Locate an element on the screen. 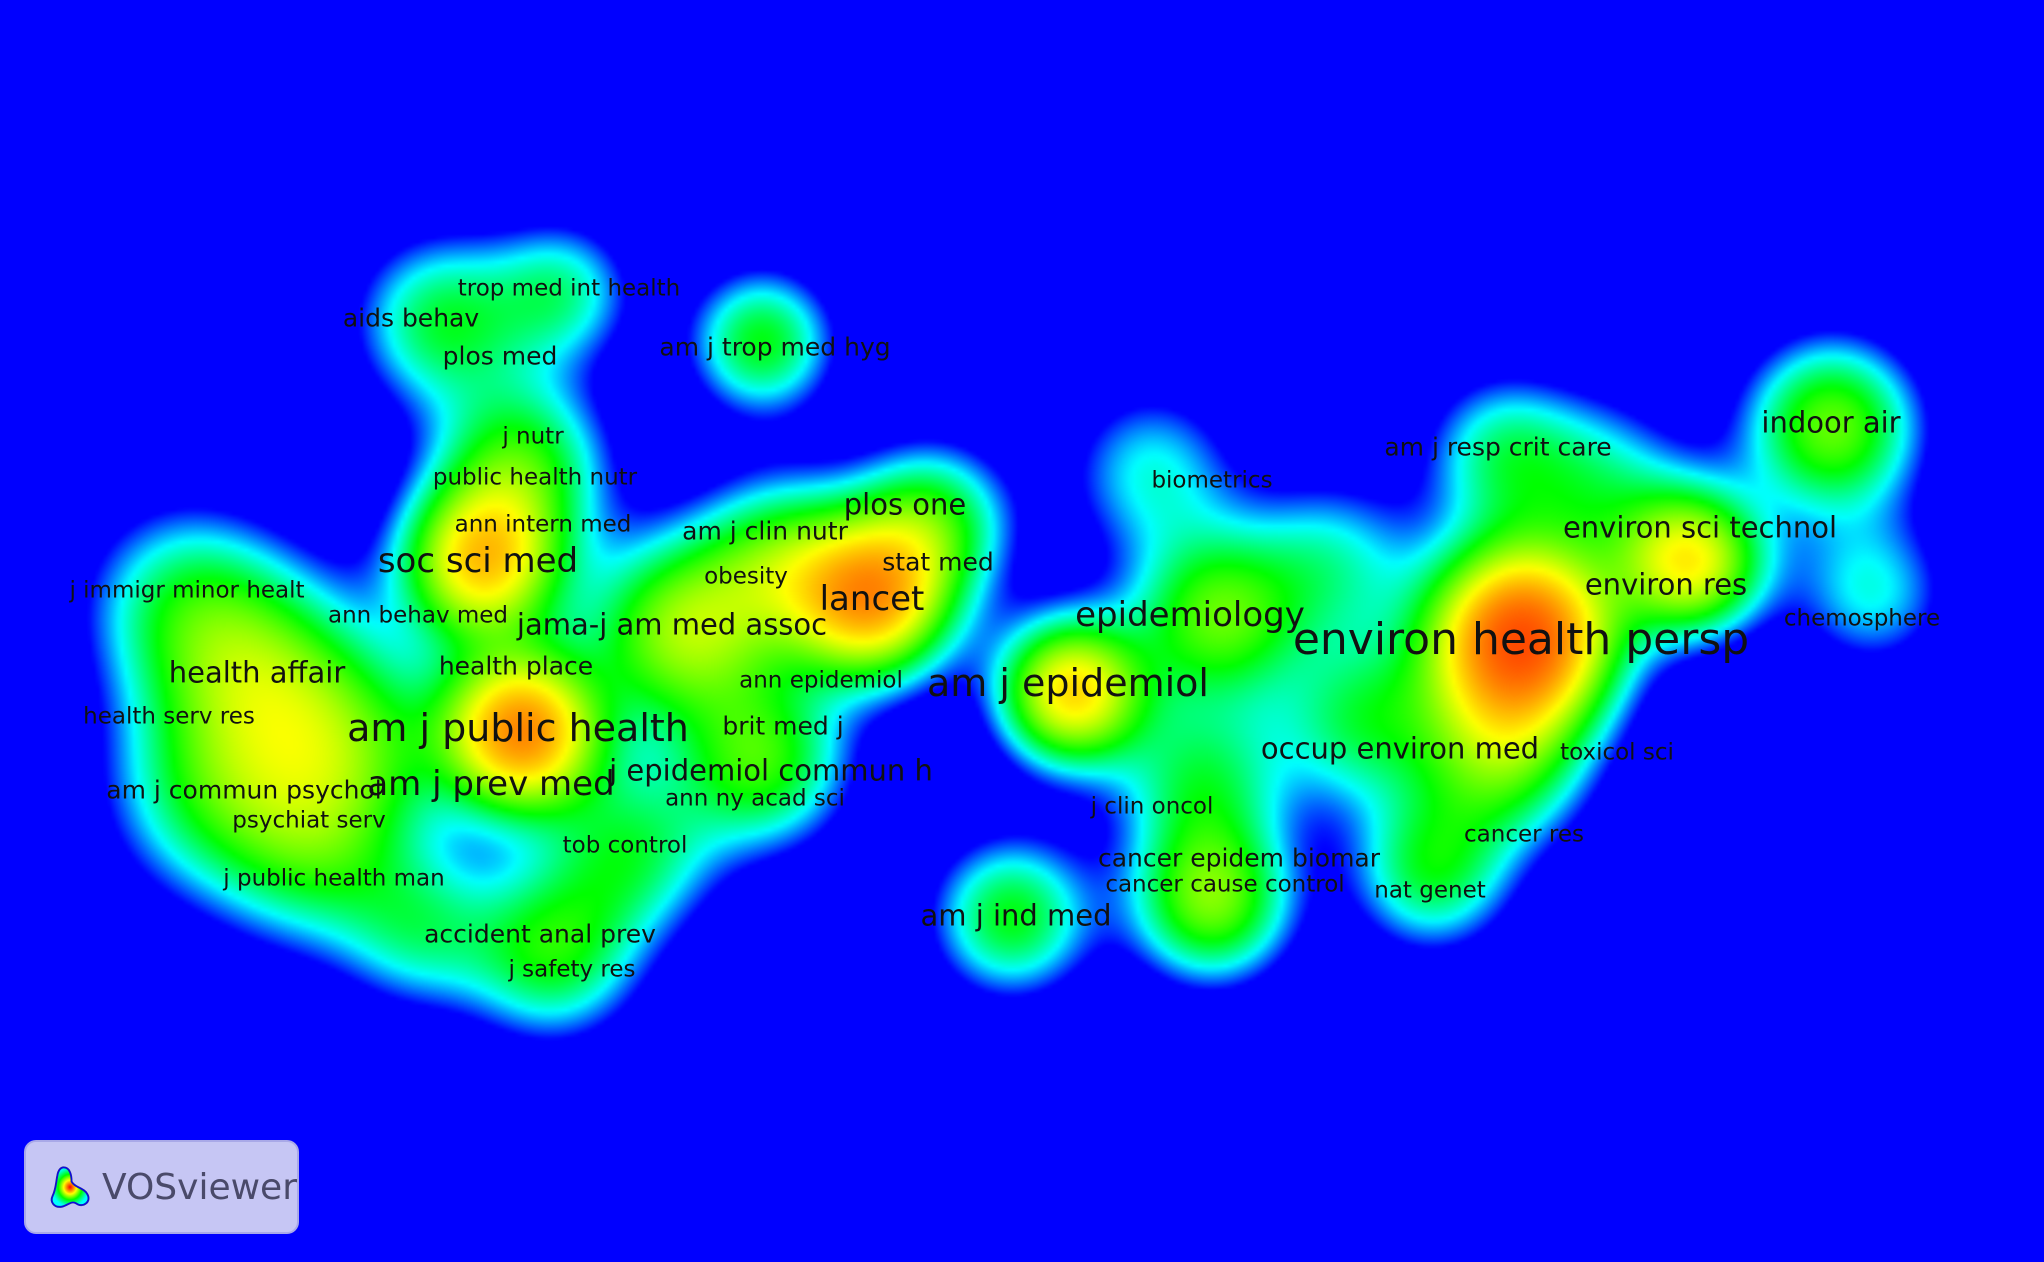  journal-label: aids behav is located at coordinates (411, 318).